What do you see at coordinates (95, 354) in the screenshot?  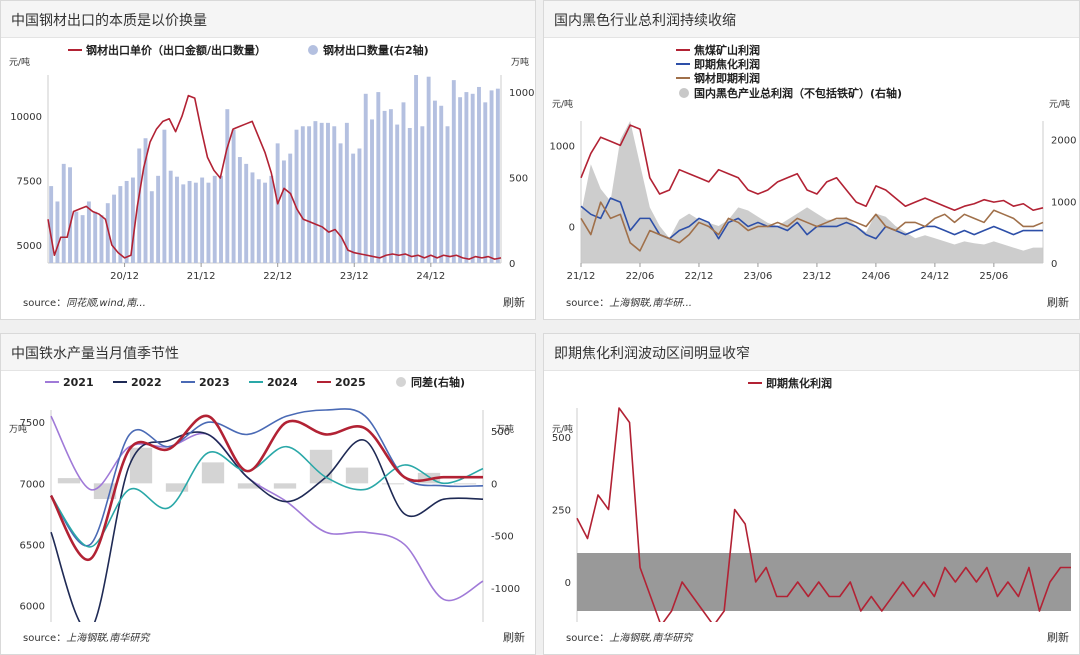 I see `panel-title: 中国铁水产量当月值季节性` at bounding box center [95, 354].